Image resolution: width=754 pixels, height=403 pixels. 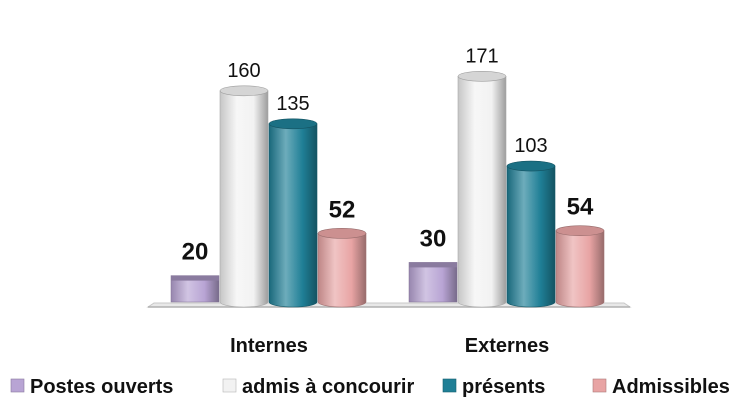 I want to click on admissibles-internes-value-label: 52, so click(x=342, y=209).